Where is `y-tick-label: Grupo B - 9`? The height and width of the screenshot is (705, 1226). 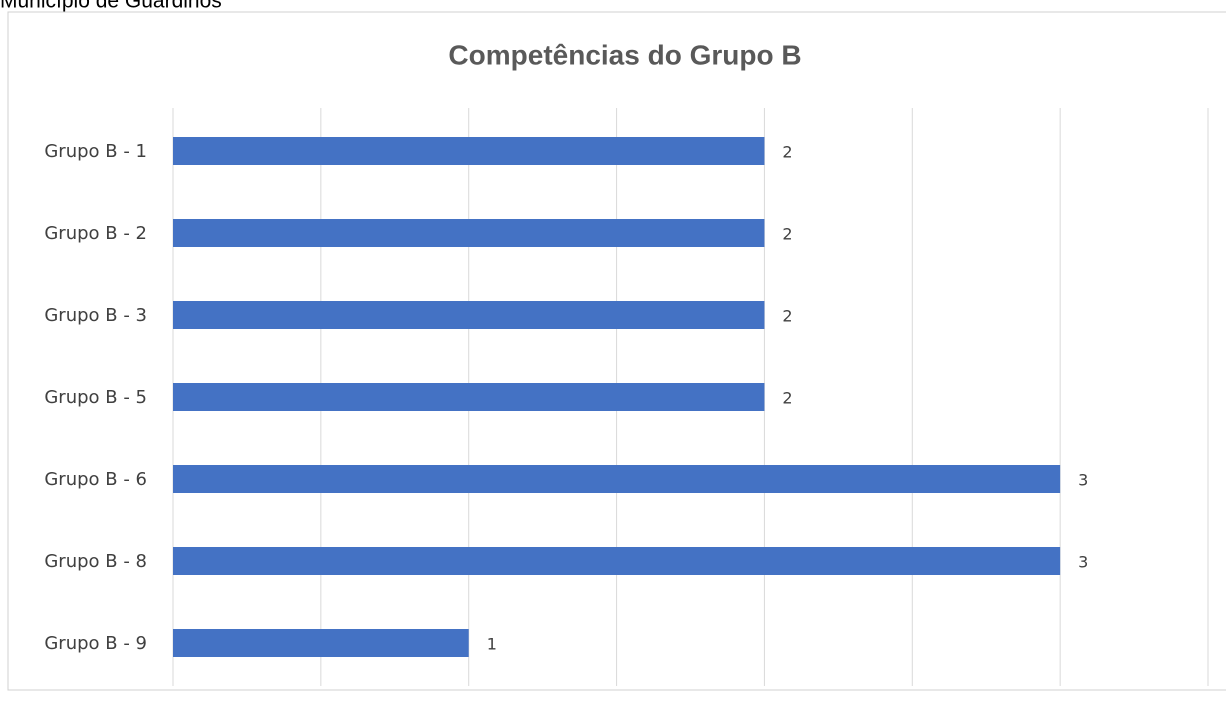
y-tick-label: Grupo B - 9 is located at coordinates (95, 643).